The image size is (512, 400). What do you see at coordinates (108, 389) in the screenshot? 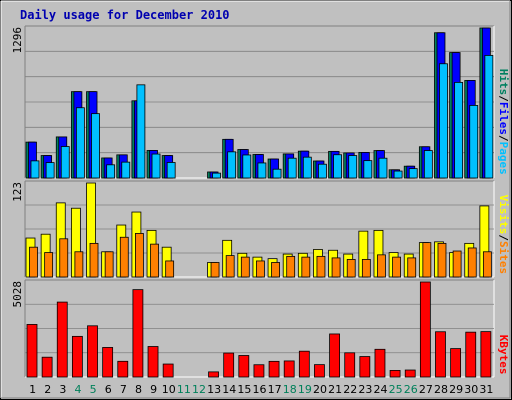
I see `x-label-day-6: 6` at bounding box center [108, 389].